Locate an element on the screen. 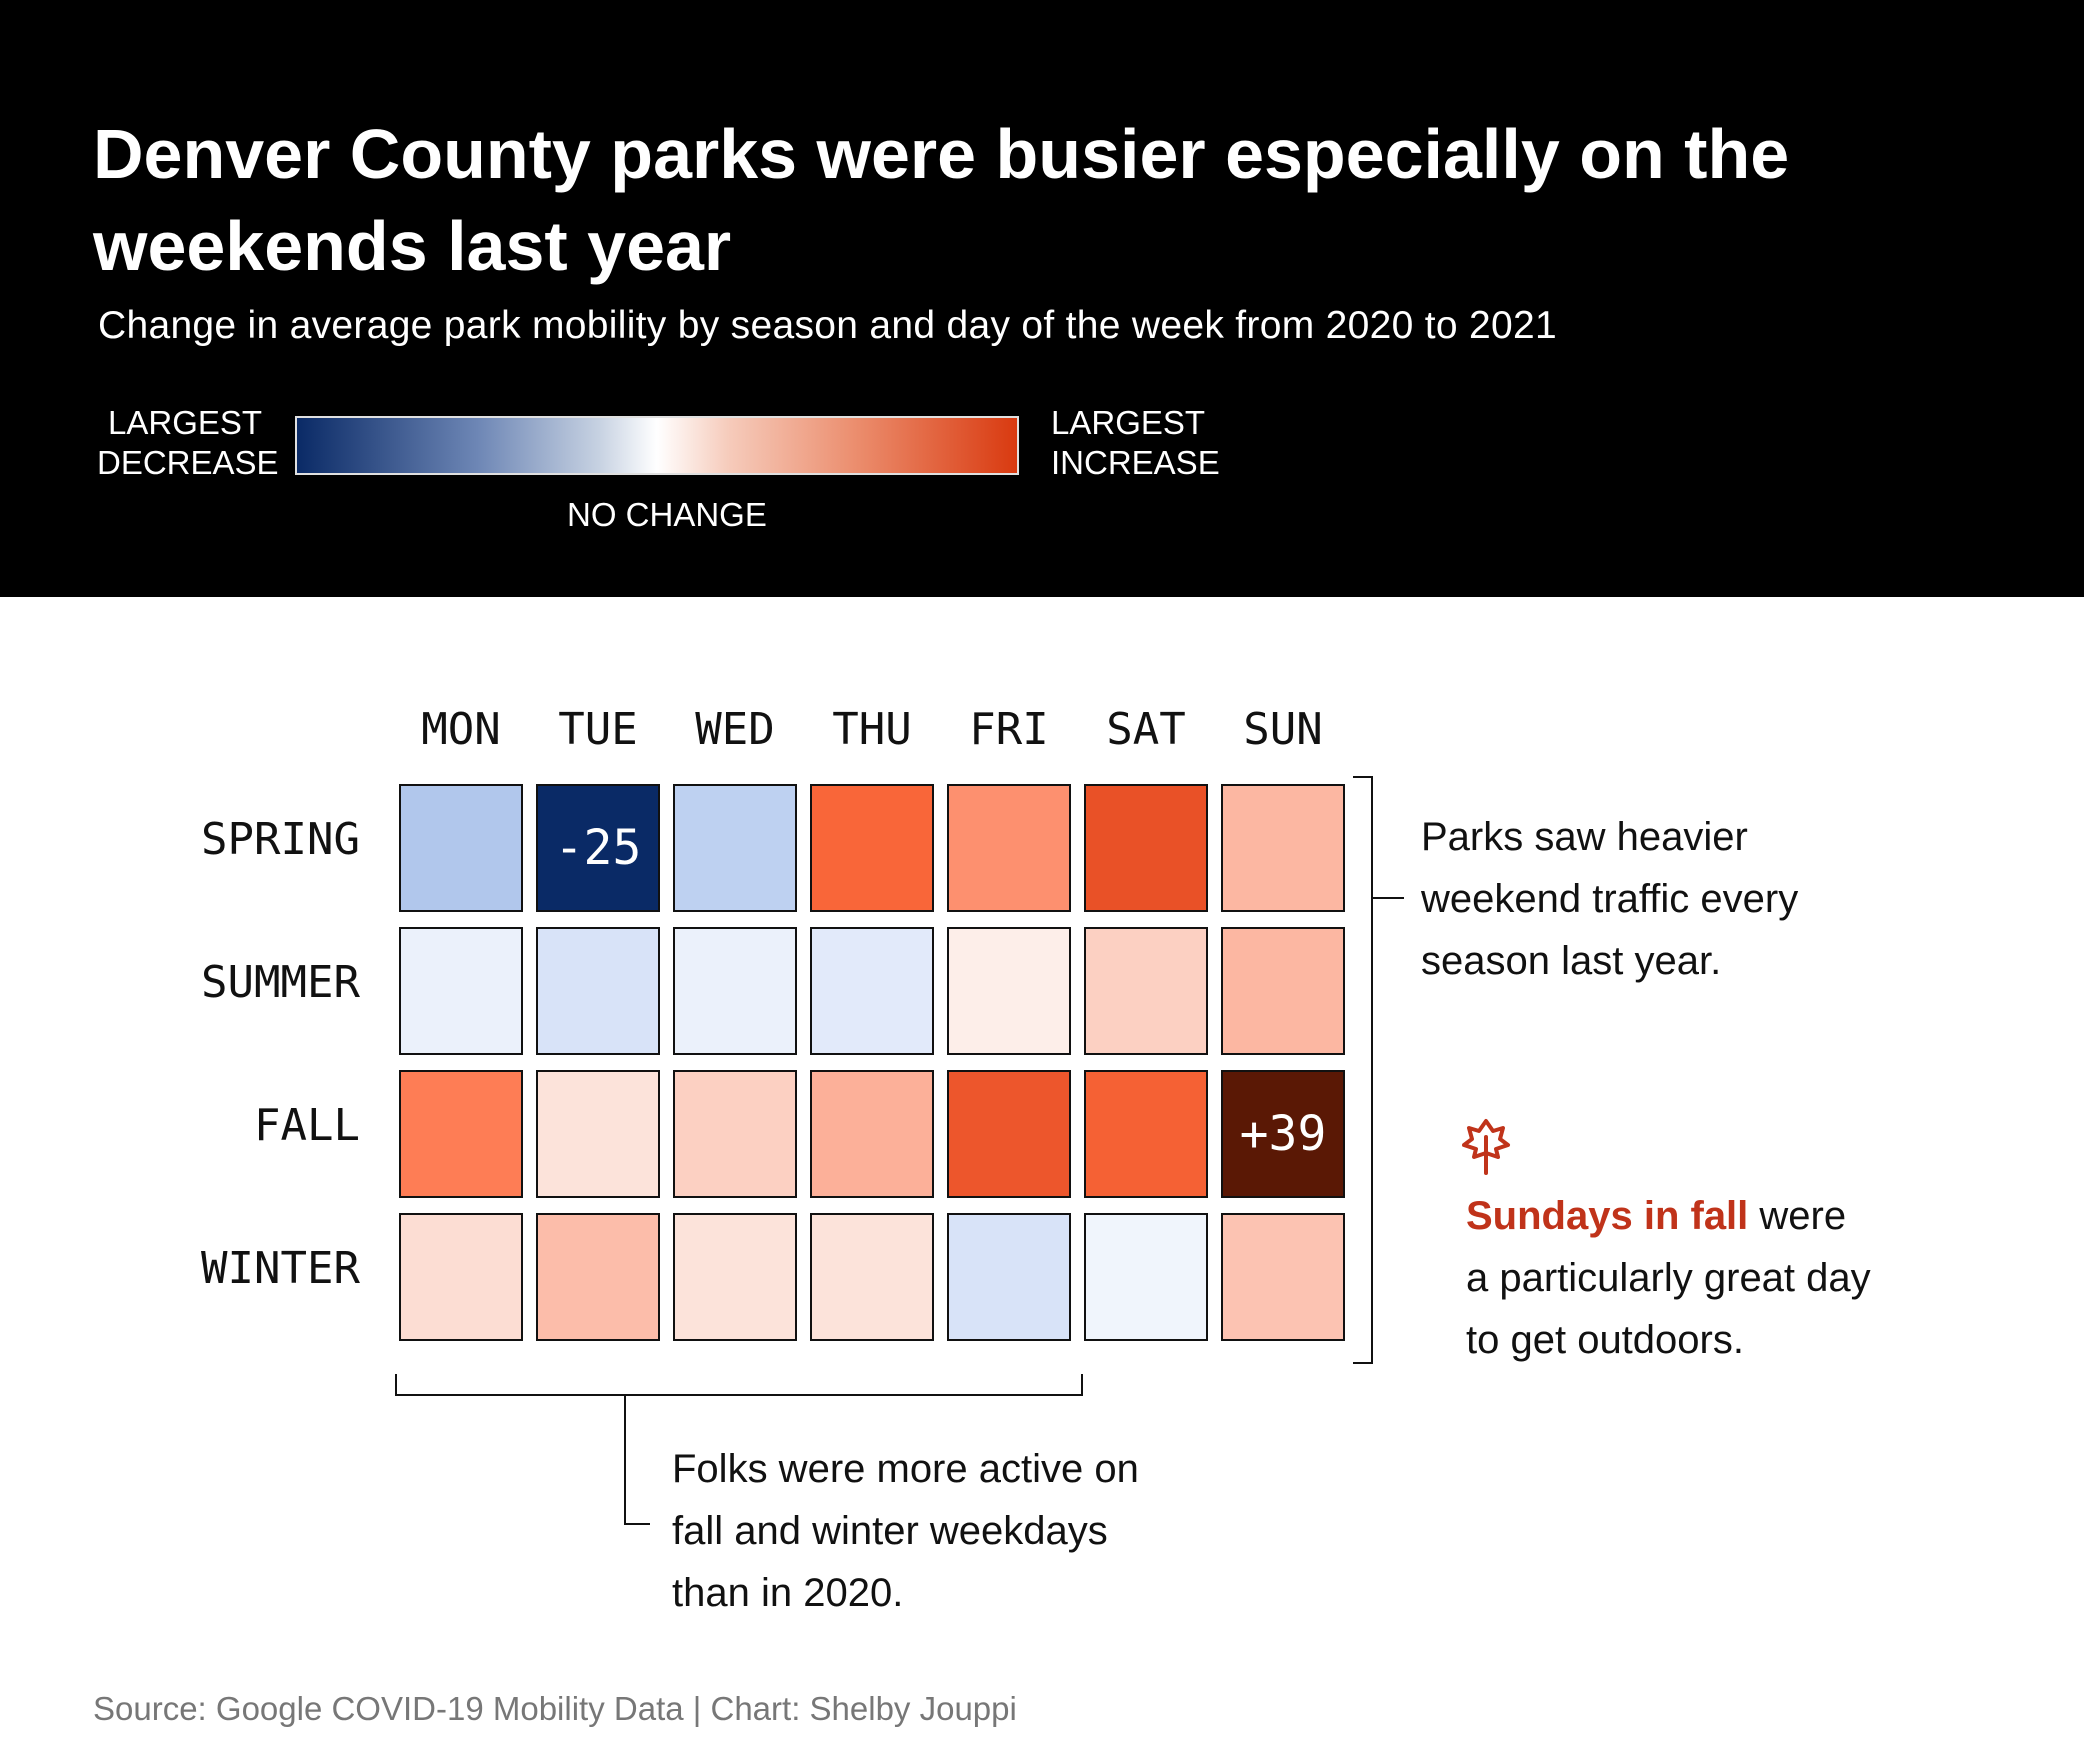 This screenshot has height=1764, width=2084. weekend-bracket-pointer is located at coordinates (1388, 898).